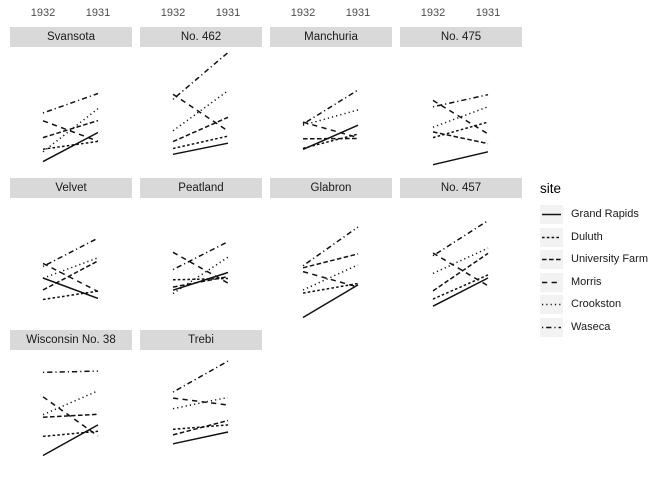 Image resolution: width=672 pixels, height=480 pixels. Describe the element at coordinates (71, 37) in the screenshot. I see `facet-strip: Svansota` at that location.